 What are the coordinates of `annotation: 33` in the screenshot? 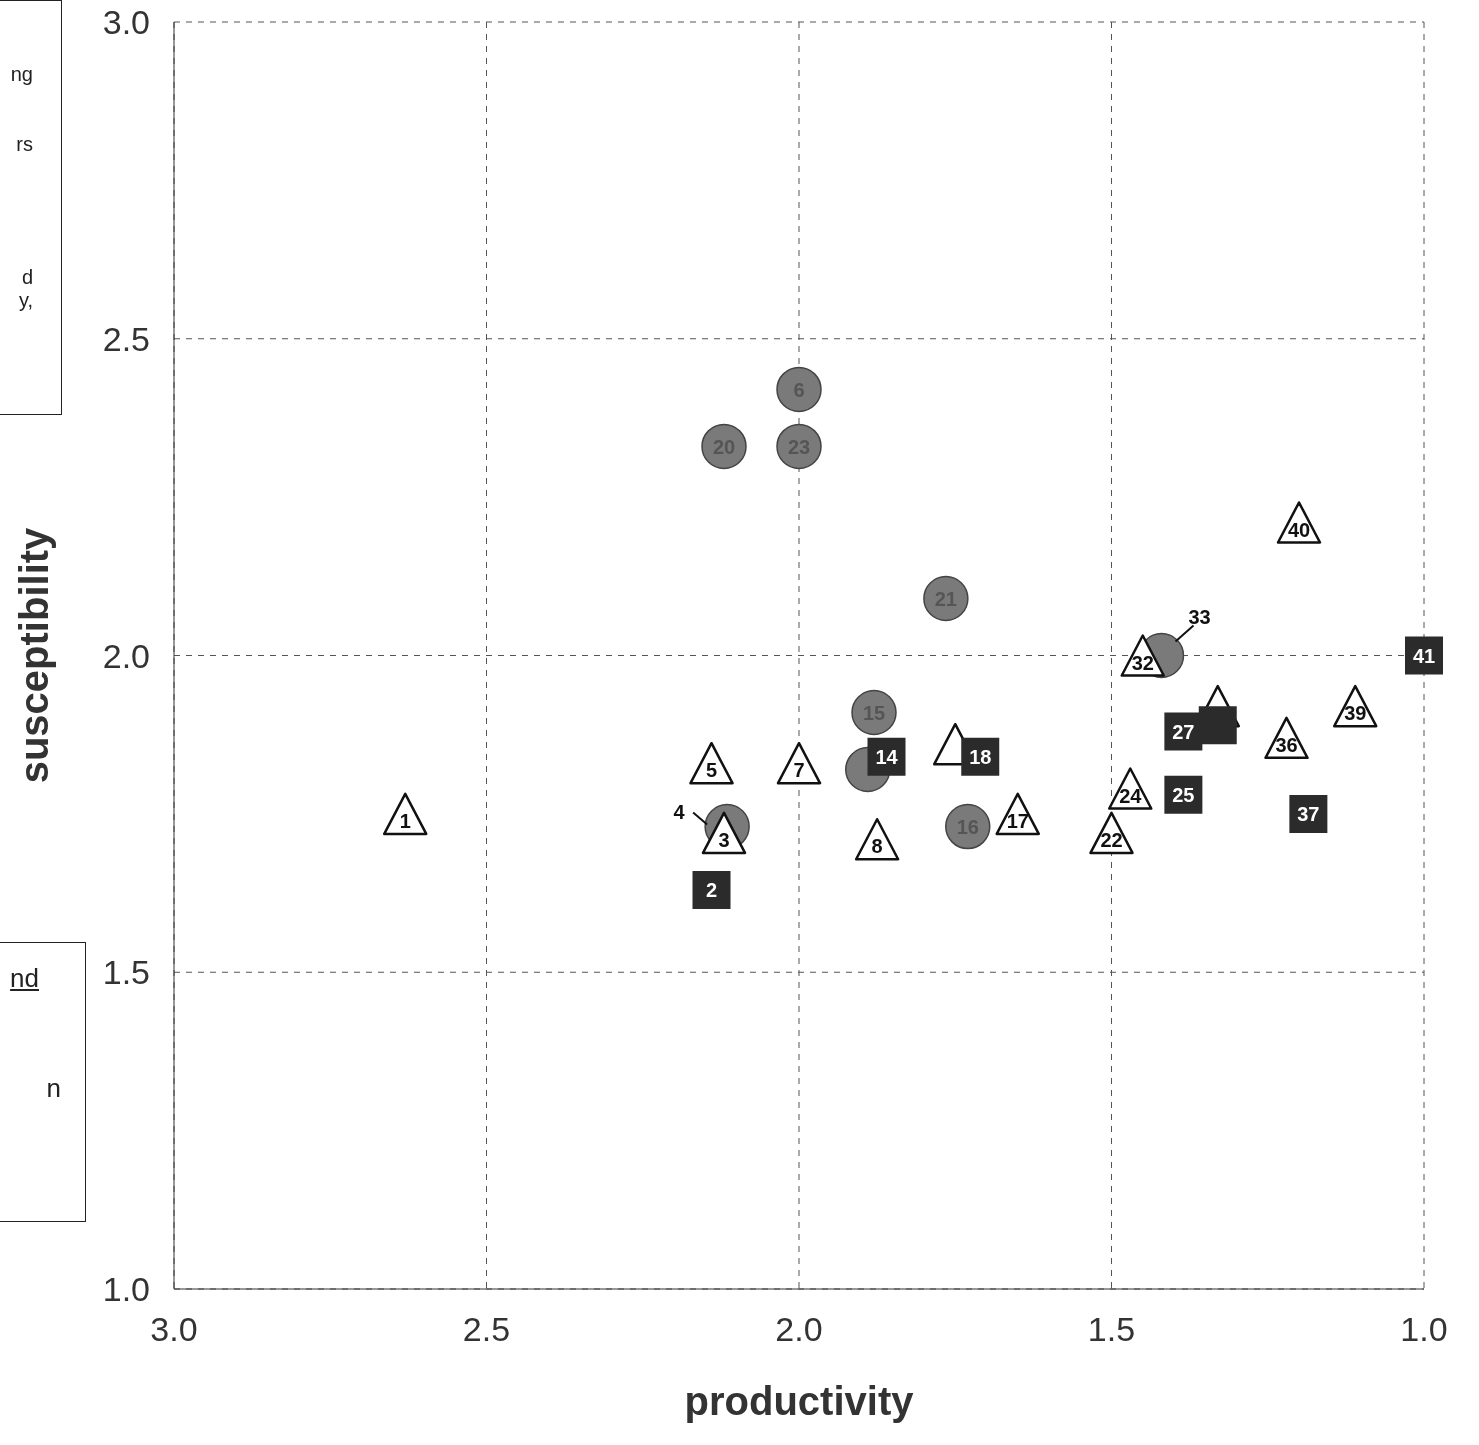 It's located at (1199, 616).